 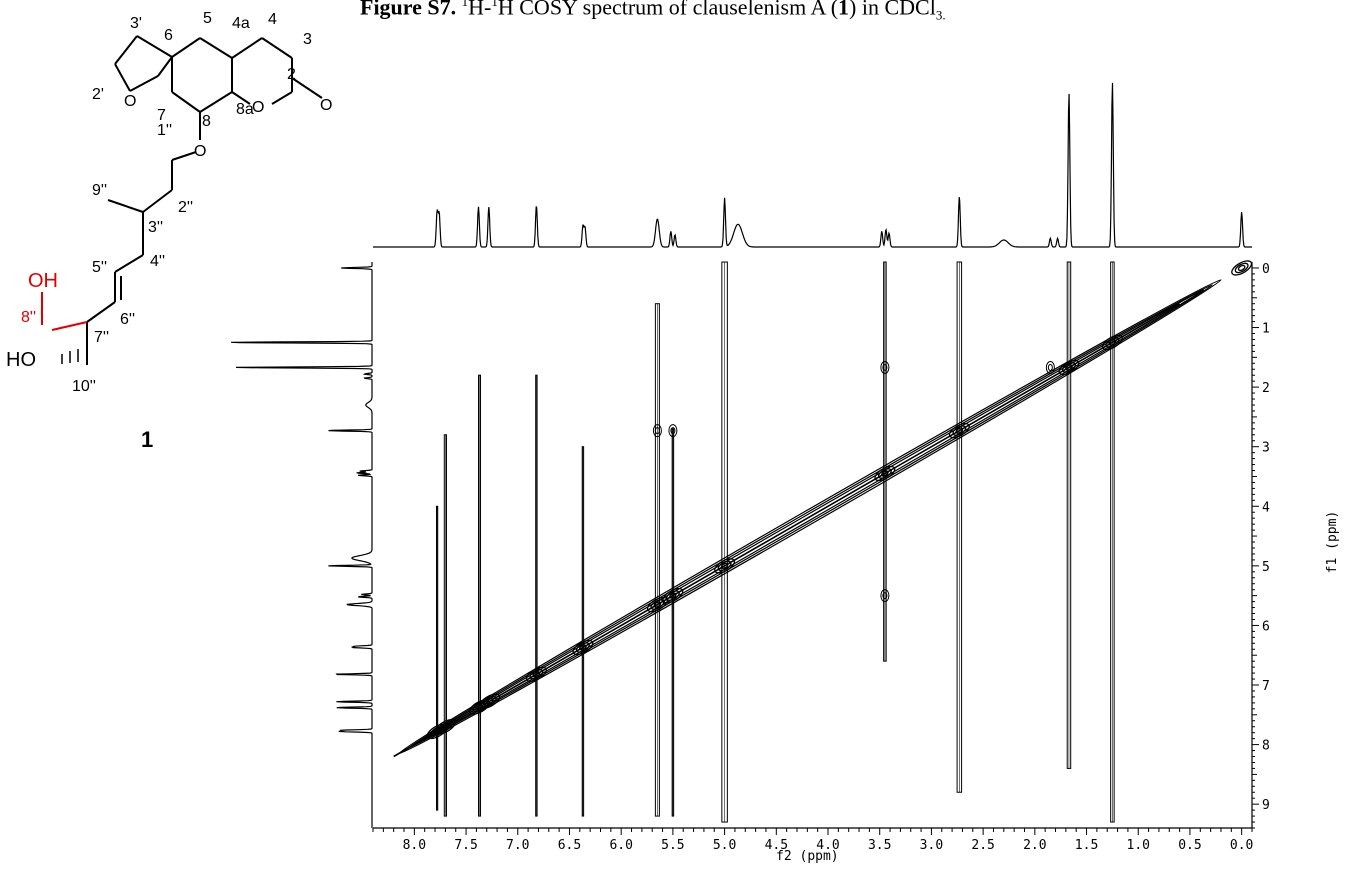 What do you see at coordinates (494, 4) in the screenshot?
I see `caption-sup-2: 1` at bounding box center [494, 4].